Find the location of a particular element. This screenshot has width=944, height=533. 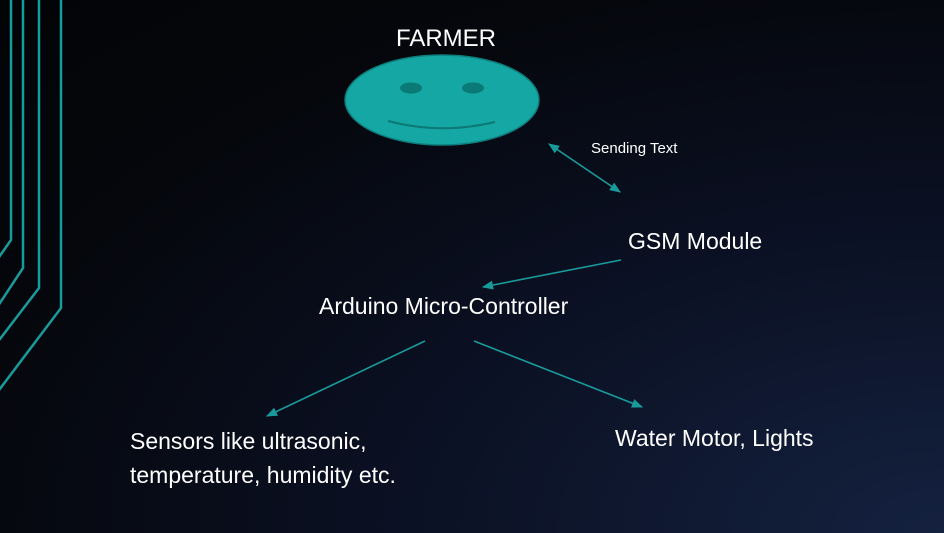

smile-icon is located at coordinates (441, 125).